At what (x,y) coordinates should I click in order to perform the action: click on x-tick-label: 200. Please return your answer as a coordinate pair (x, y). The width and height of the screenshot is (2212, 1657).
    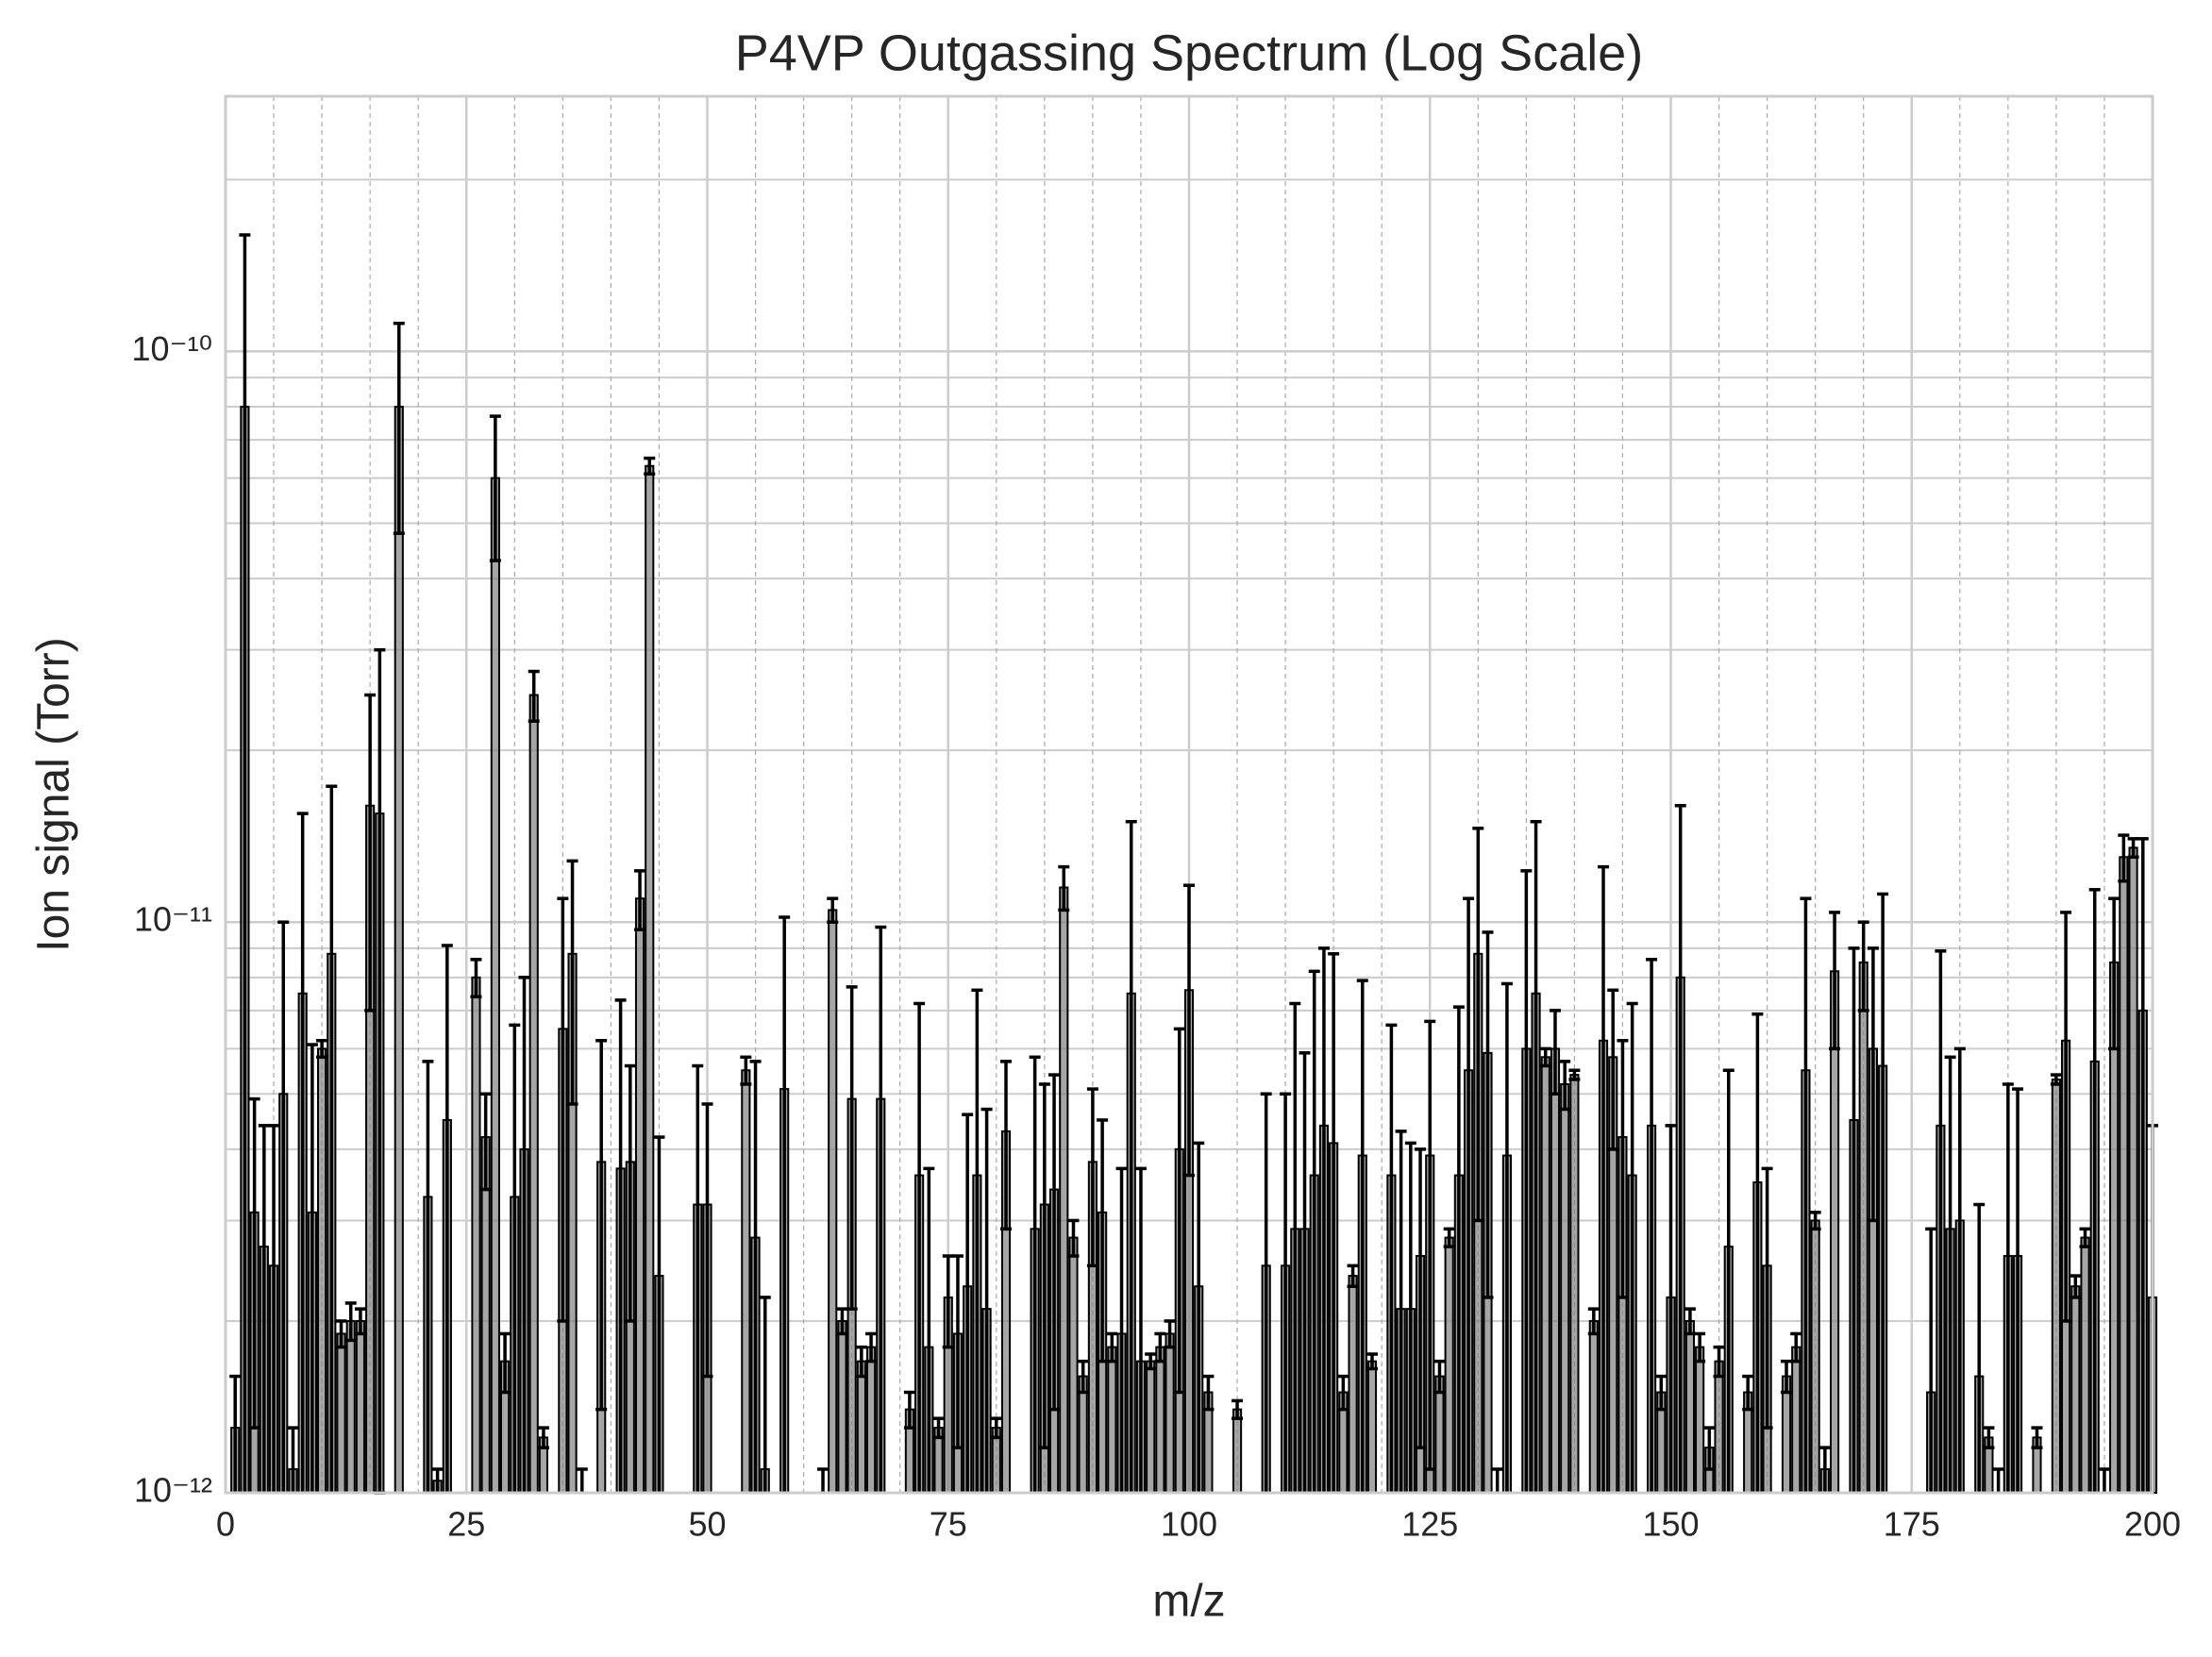
    Looking at the image, I should click on (2152, 1524).